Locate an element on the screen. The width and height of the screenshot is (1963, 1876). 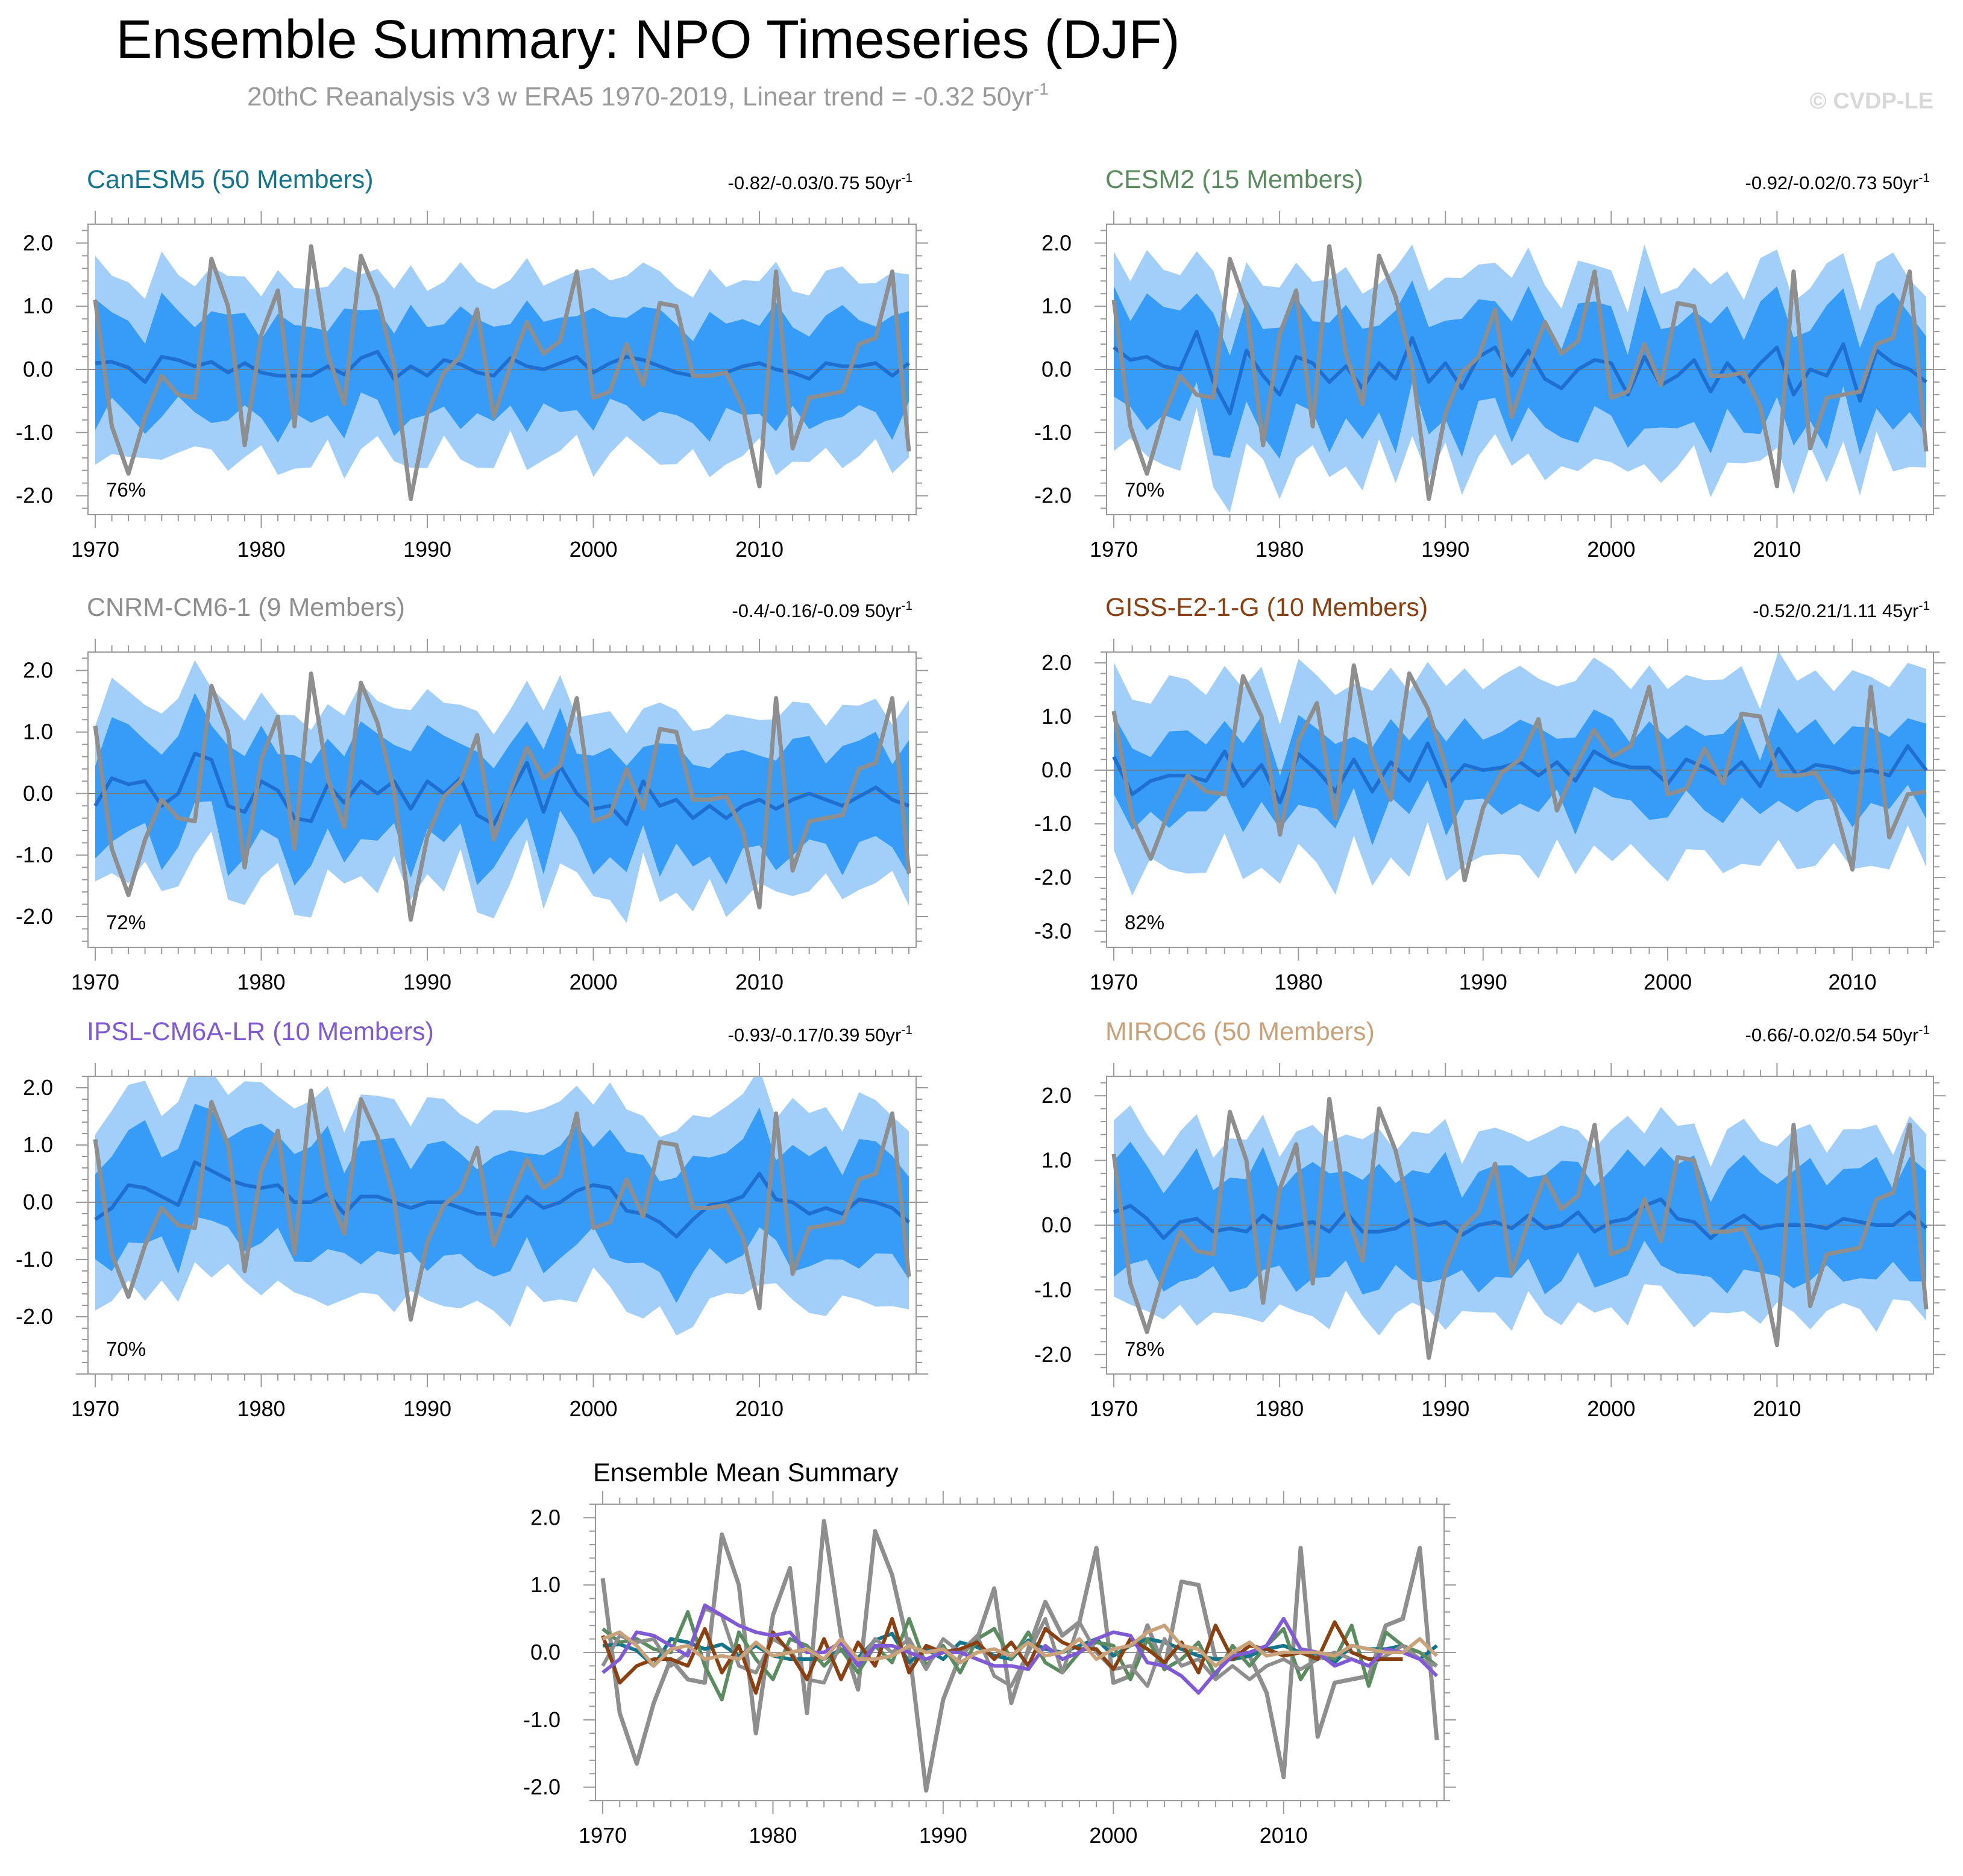
panel-trend: -0.66/-0.02/0.54 50yr-1 is located at coordinates (1837, 1034).